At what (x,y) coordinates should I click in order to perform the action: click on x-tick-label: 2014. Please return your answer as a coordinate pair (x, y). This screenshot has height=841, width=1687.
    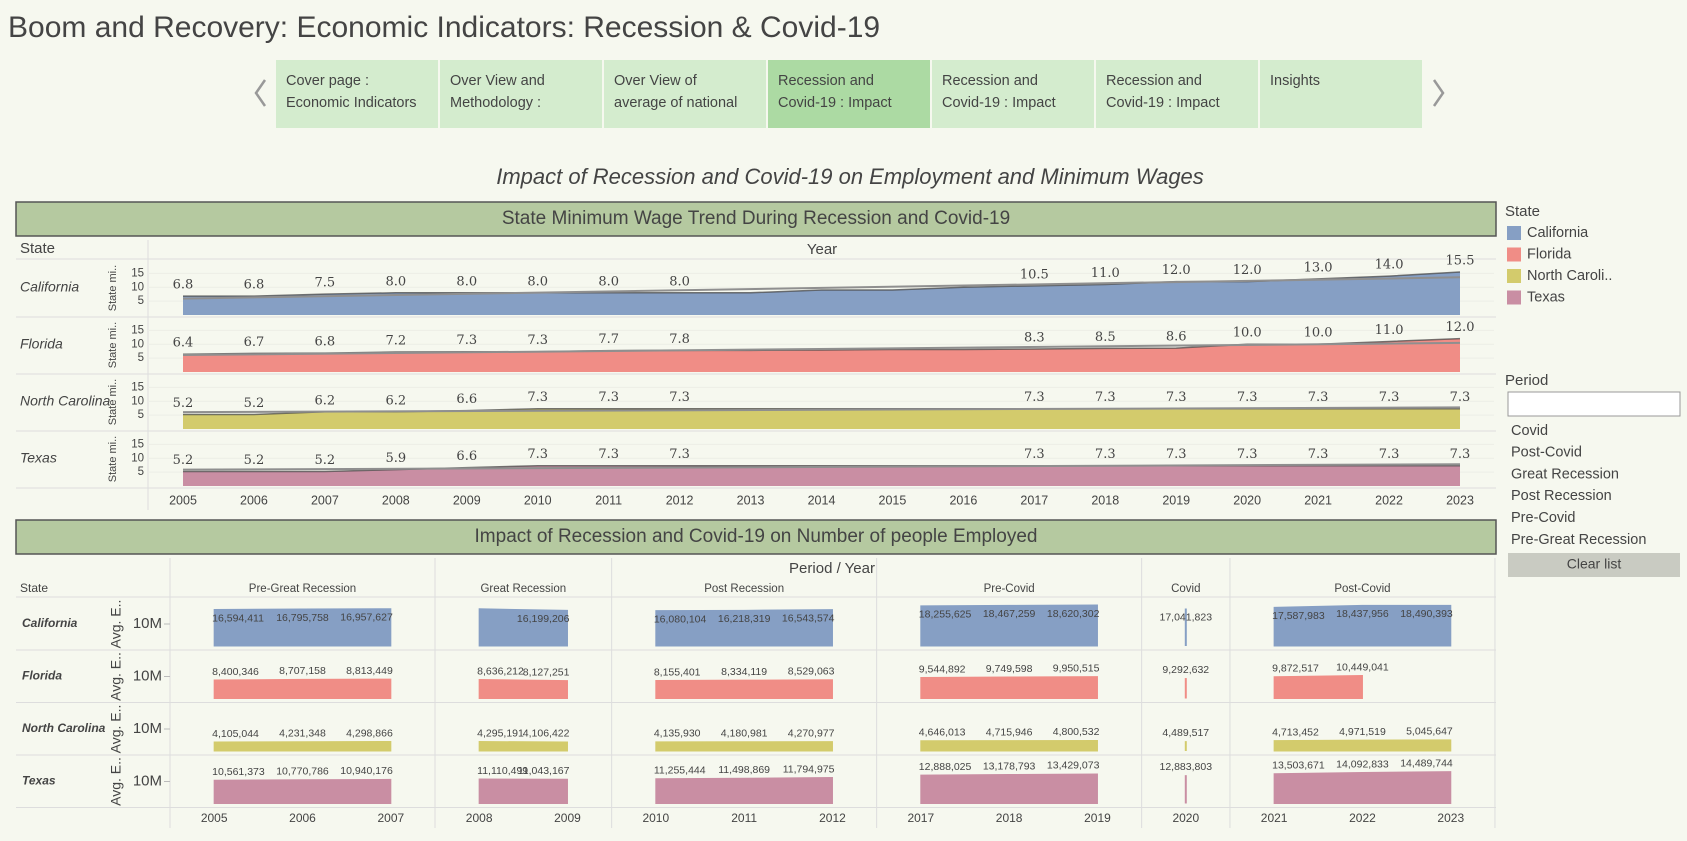
    Looking at the image, I should click on (822, 500).